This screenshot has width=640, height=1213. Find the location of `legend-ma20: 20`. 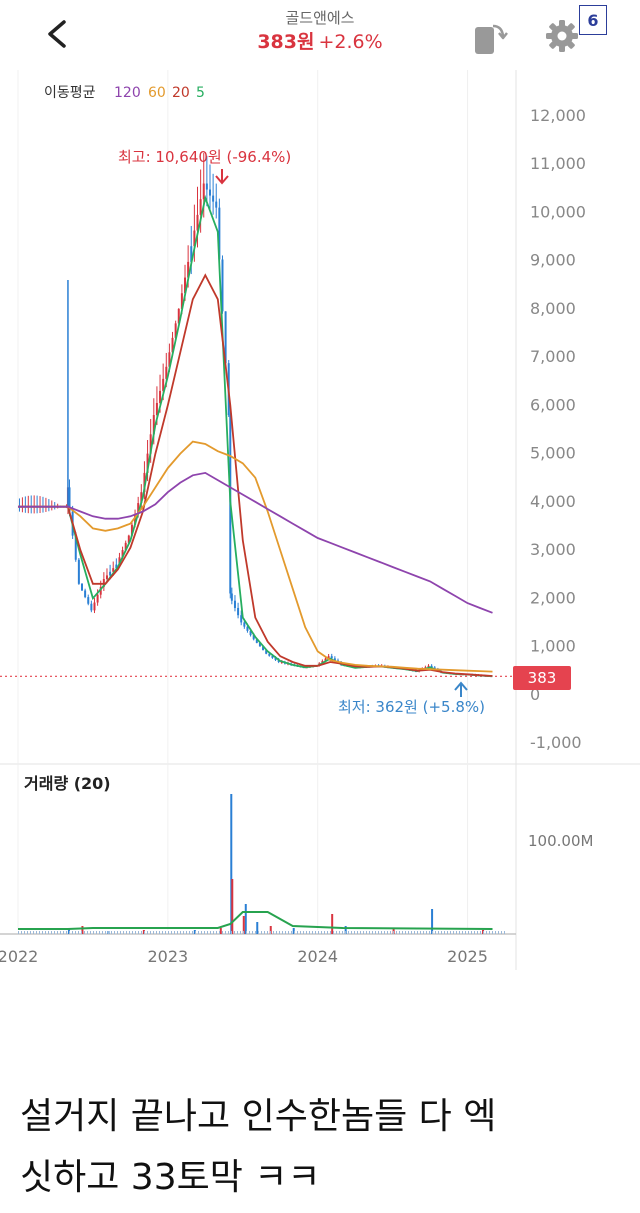

legend-ma20: 20 is located at coordinates (181, 93).